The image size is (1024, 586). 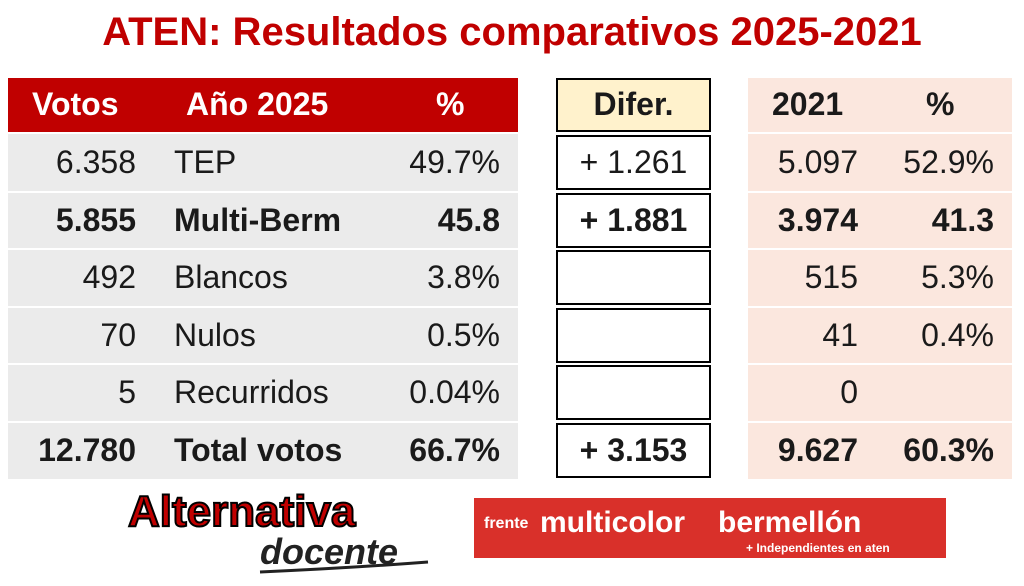 What do you see at coordinates (818, 548) in the screenshot?
I see `fmb-sub-text: + Independientes en aten` at bounding box center [818, 548].